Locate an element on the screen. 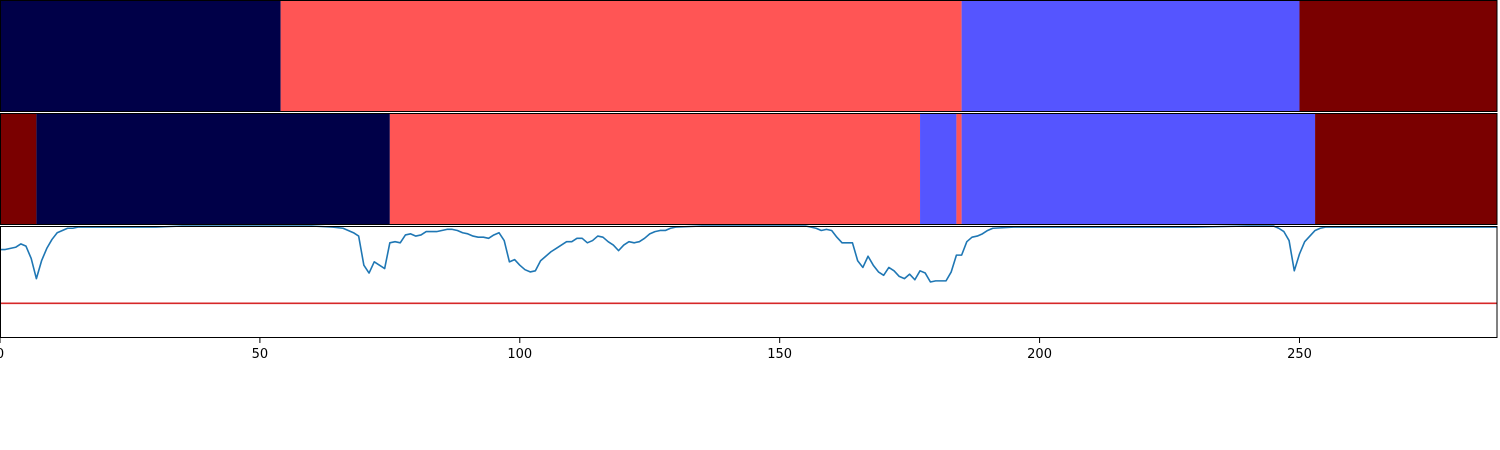  x-tick-label: 100 is located at coordinates (519, 354).